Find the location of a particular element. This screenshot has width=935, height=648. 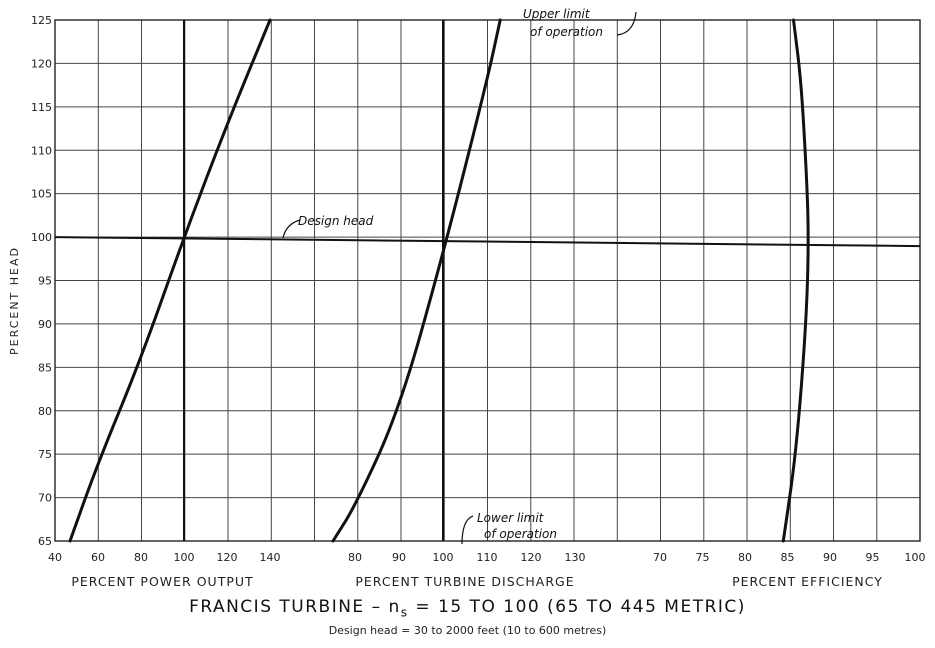

y-tick-label: 80 is located at coordinates (45, 411).